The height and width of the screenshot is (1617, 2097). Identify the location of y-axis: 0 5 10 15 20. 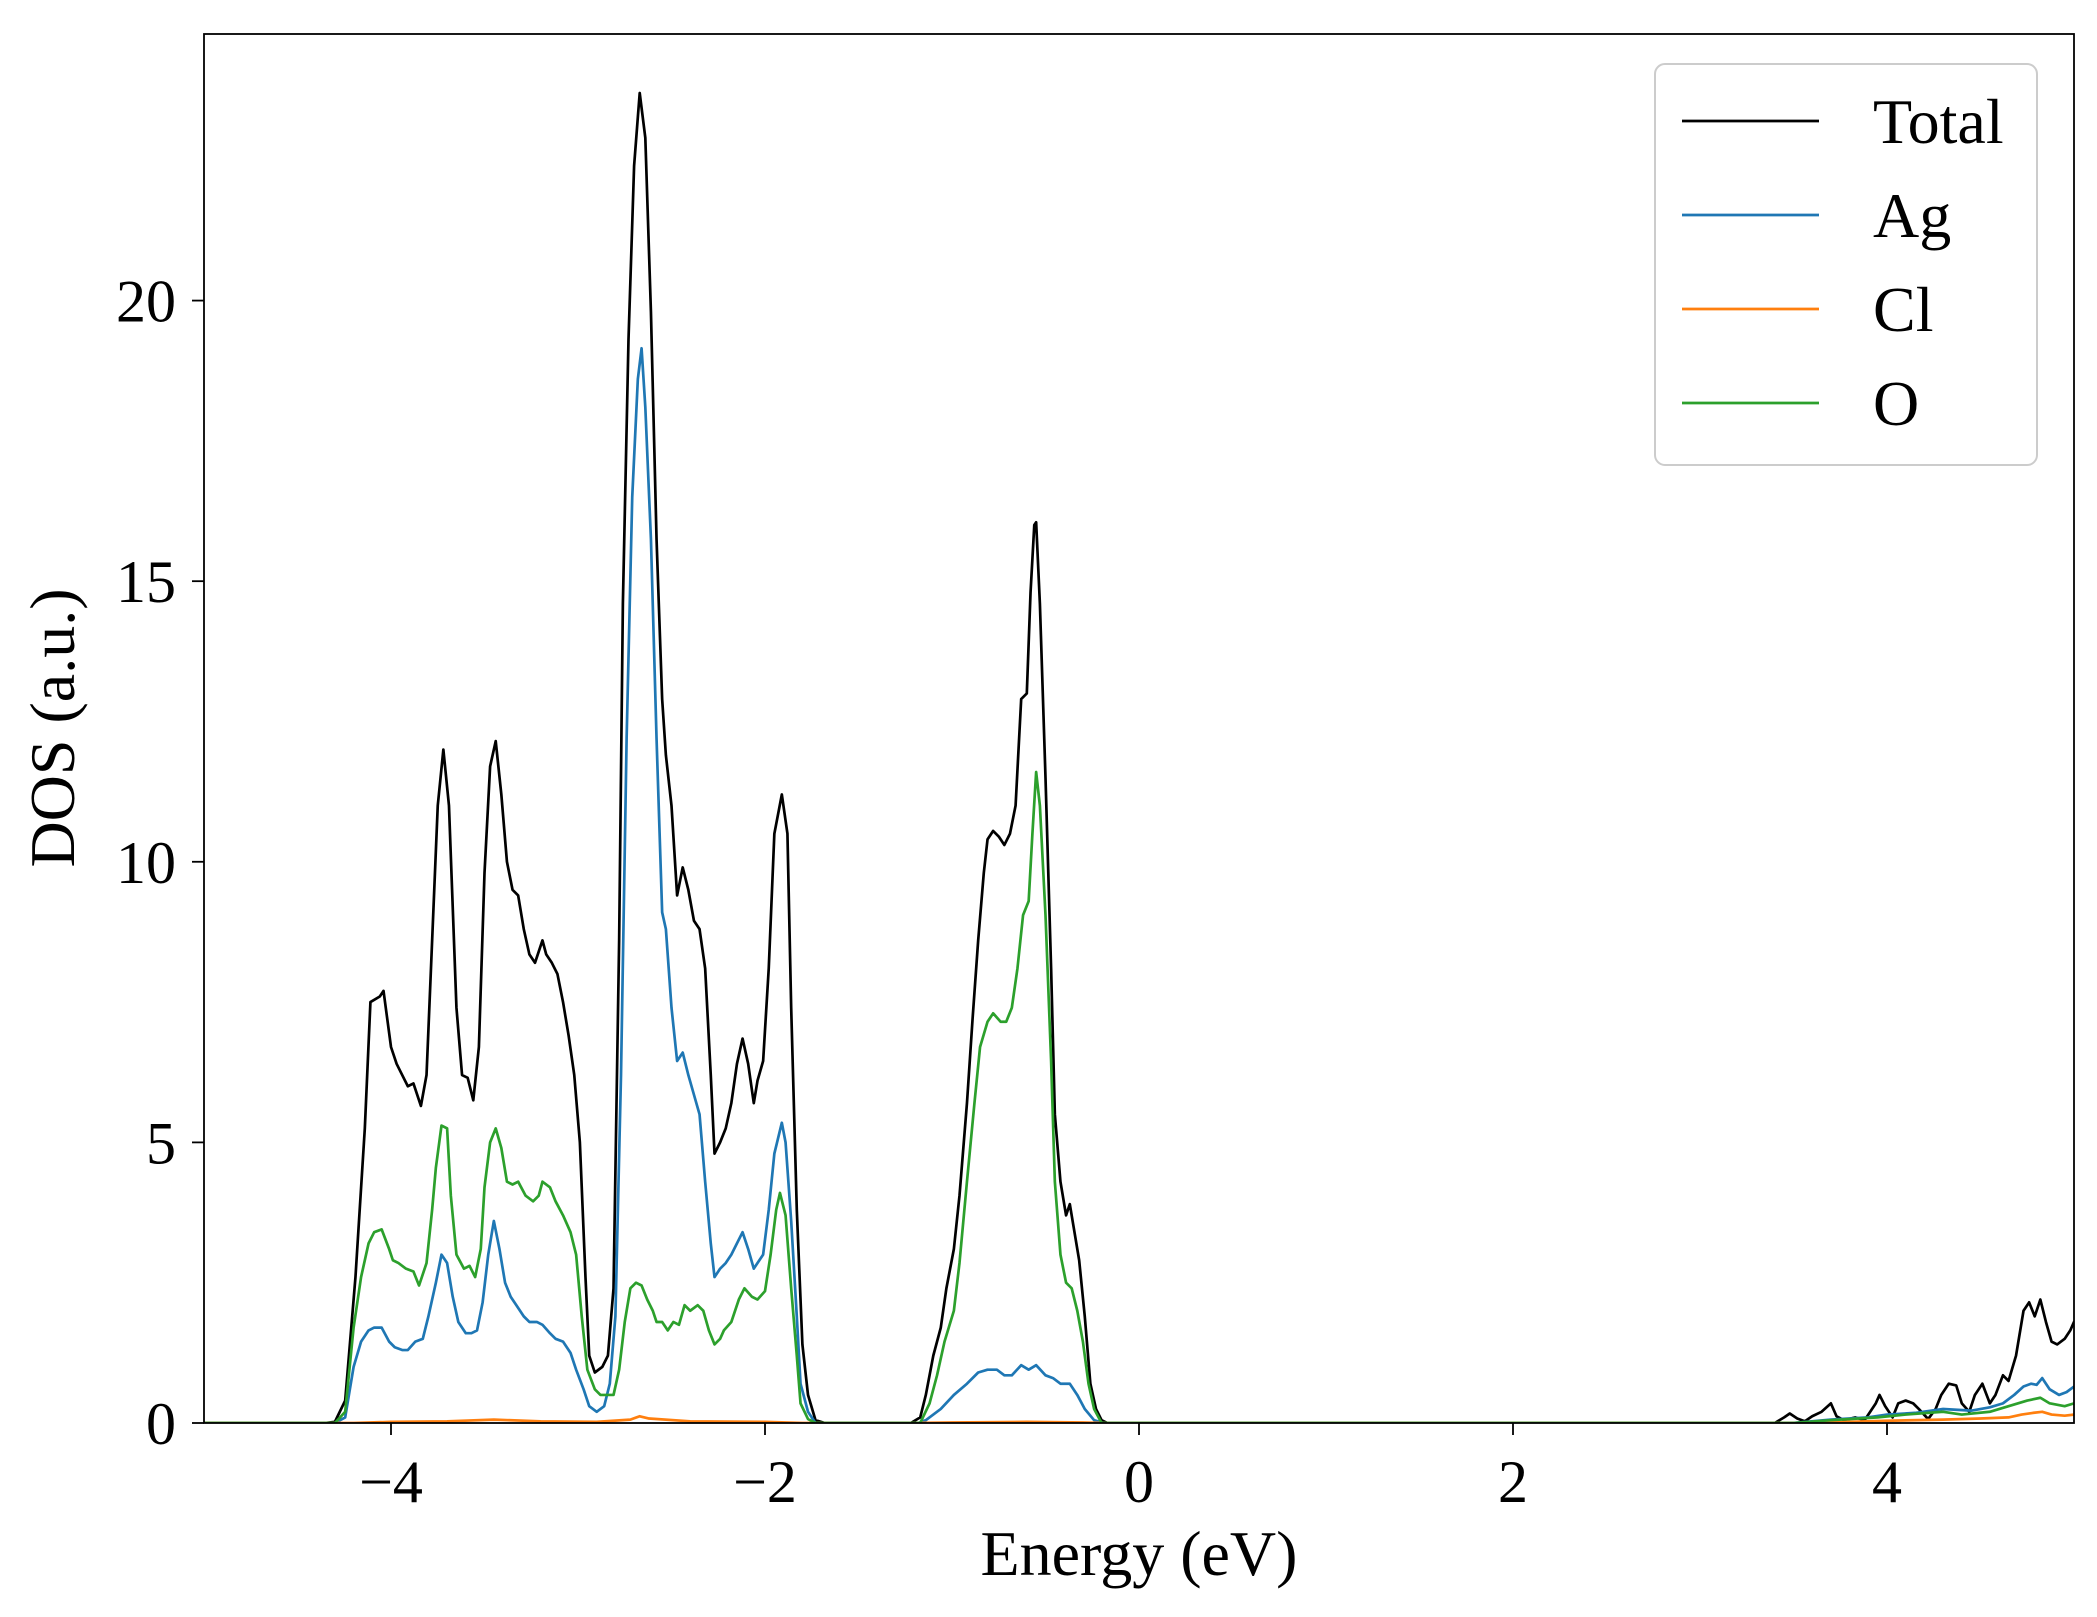
(160, 863).